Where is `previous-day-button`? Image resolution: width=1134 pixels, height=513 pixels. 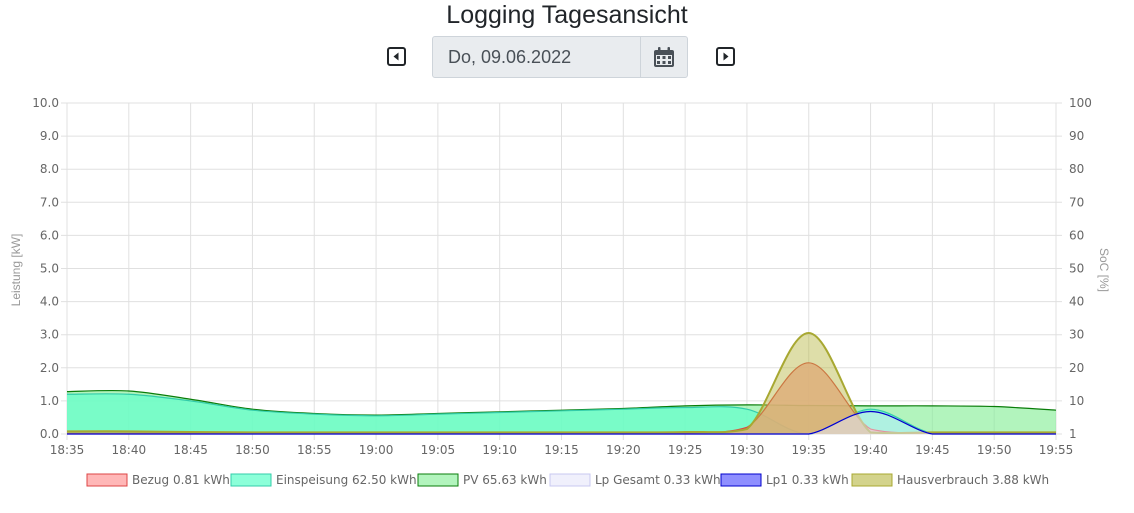
previous-day-button is located at coordinates (396, 56).